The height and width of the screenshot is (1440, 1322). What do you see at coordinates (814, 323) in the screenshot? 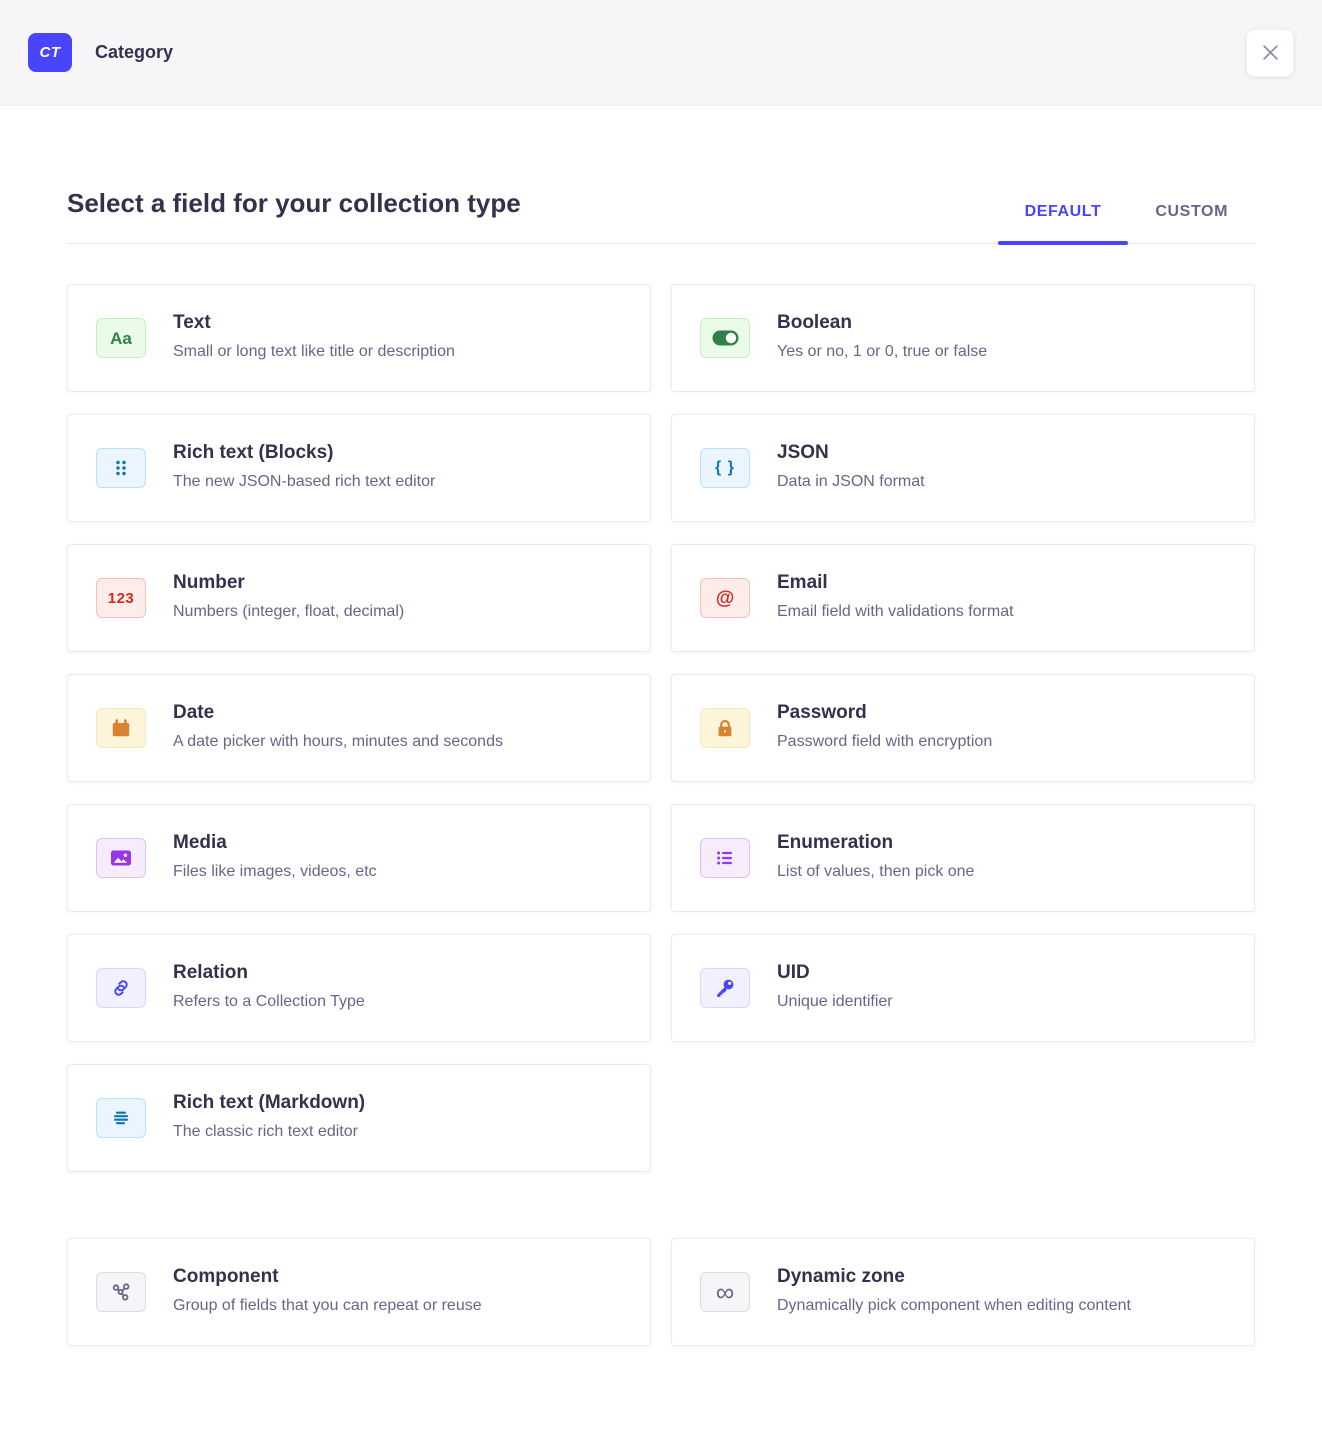
I see `field-title: Boolean` at bounding box center [814, 323].